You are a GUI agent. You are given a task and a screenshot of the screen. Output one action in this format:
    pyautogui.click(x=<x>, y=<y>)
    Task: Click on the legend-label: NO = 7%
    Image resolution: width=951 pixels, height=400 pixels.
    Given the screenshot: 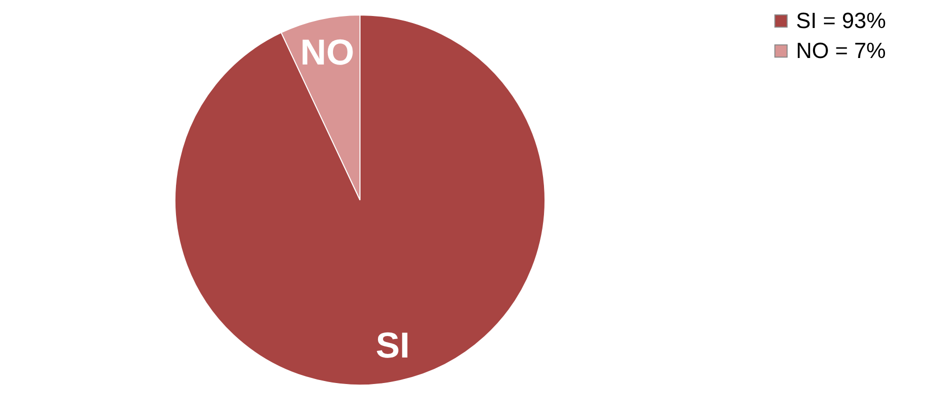 What is the action you would take?
    pyautogui.click(x=841, y=50)
    